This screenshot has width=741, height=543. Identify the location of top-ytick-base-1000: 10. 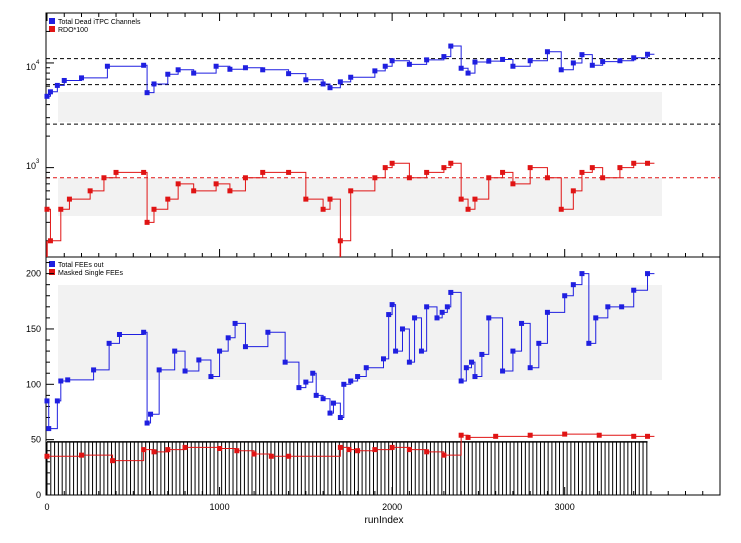
(31, 166).